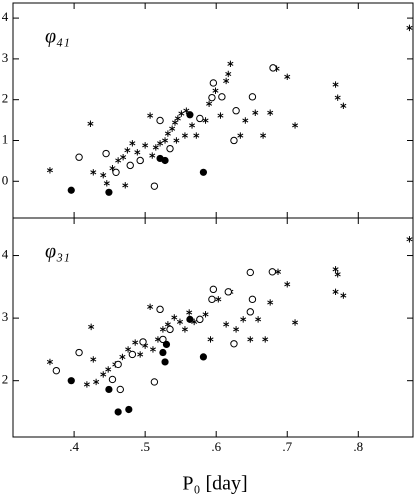 Image resolution: width=417 pixels, height=497 pixels. I want to click on x-tick-label: .8, so click(358, 446).